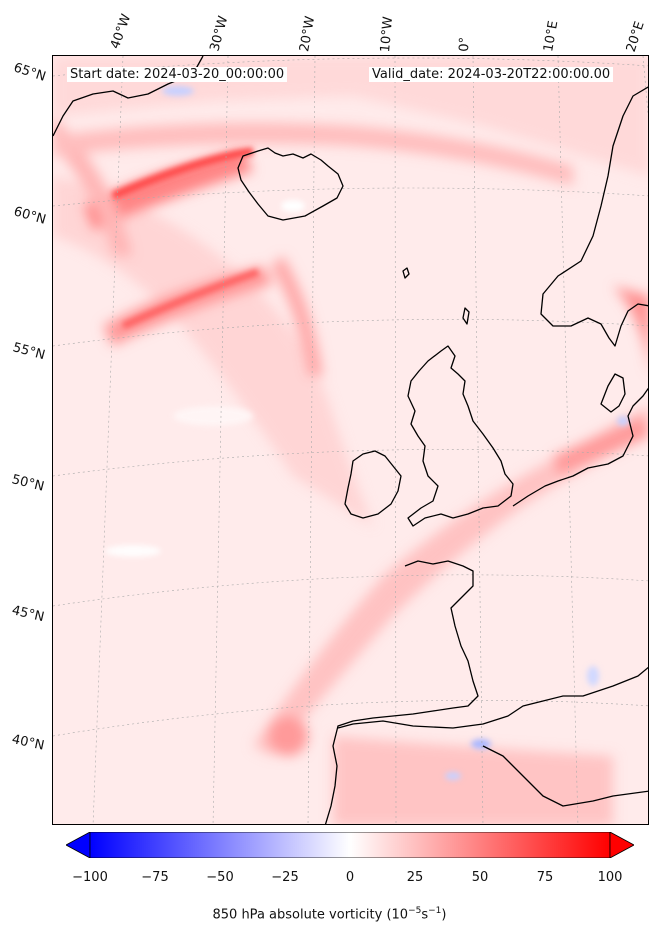  Describe the element at coordinates (90, 877) in the screenshot. I see `colorbar-tick: −100` at that location.